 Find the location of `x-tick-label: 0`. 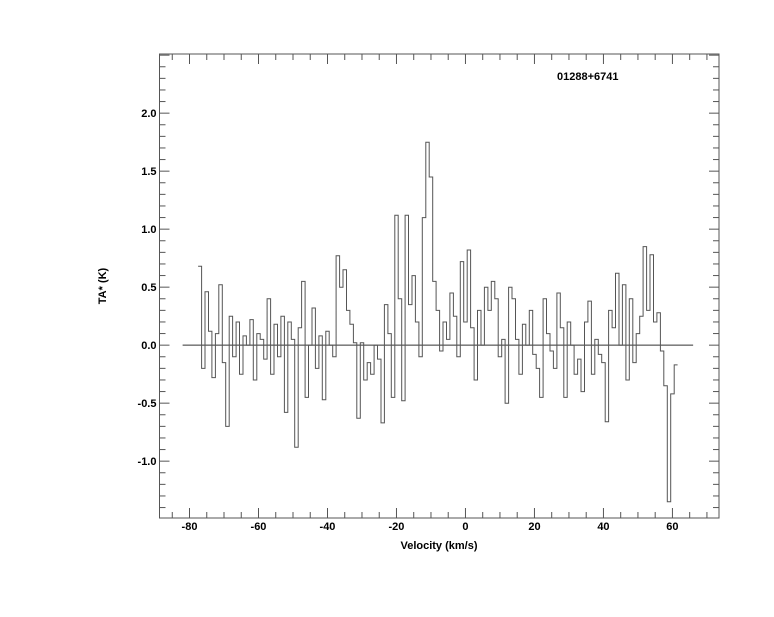

x-tick-label: 0 is located at coordinates (465, 527).